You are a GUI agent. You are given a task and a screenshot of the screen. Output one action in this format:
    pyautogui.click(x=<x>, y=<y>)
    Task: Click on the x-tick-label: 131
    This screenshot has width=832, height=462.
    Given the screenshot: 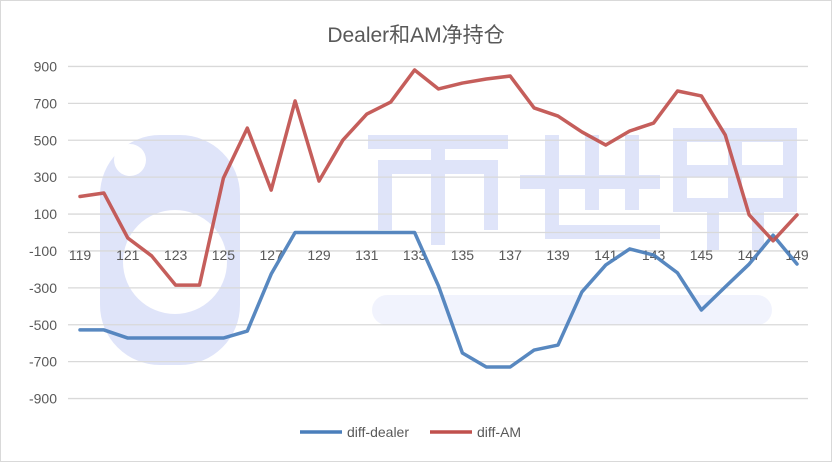 What is the action you would take?
    pyautogui.click(x=367, y=255)
    